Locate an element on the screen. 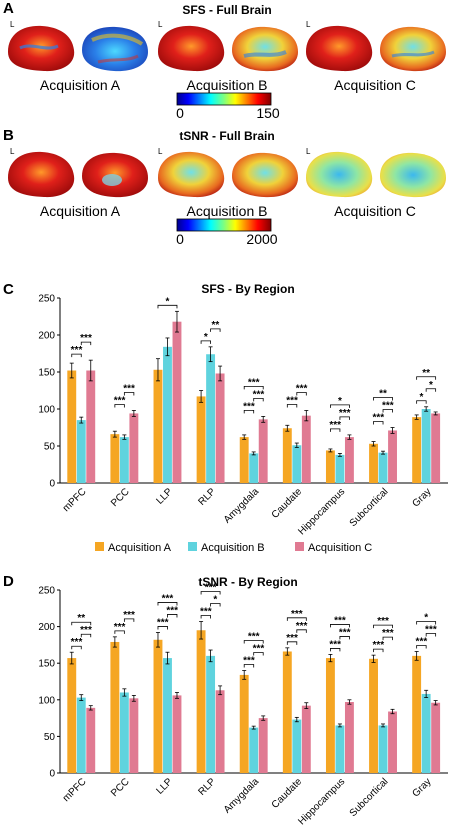 This screenshot has width=454, height=835. acquisition-c-caption: Acquisition C is located at coordinates (375, 85).